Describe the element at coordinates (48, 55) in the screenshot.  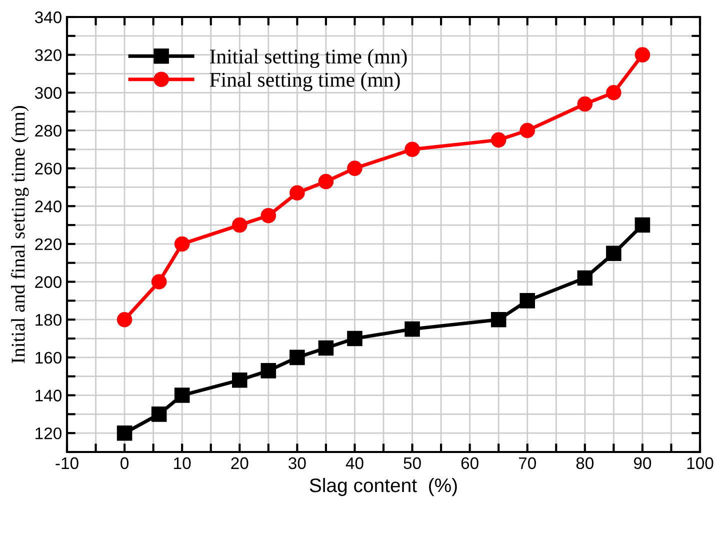
I see `y-tick-label: 320` at that location.